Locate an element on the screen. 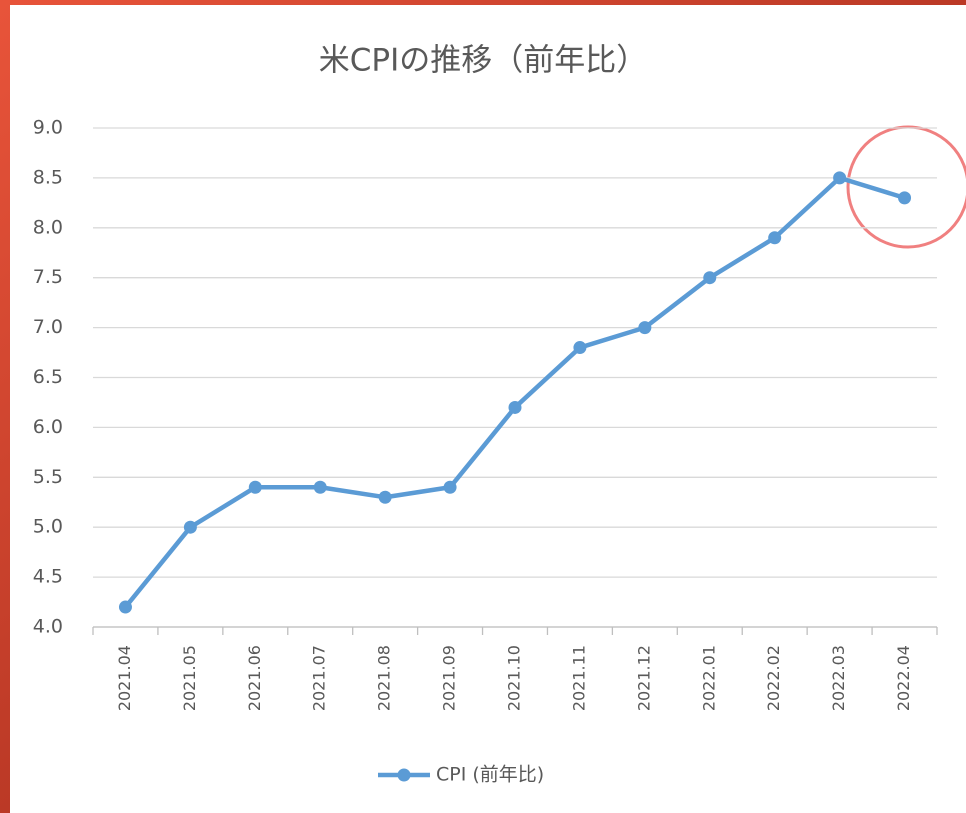  y-tick-label: 5.0 is located at coordinates (48, 527).